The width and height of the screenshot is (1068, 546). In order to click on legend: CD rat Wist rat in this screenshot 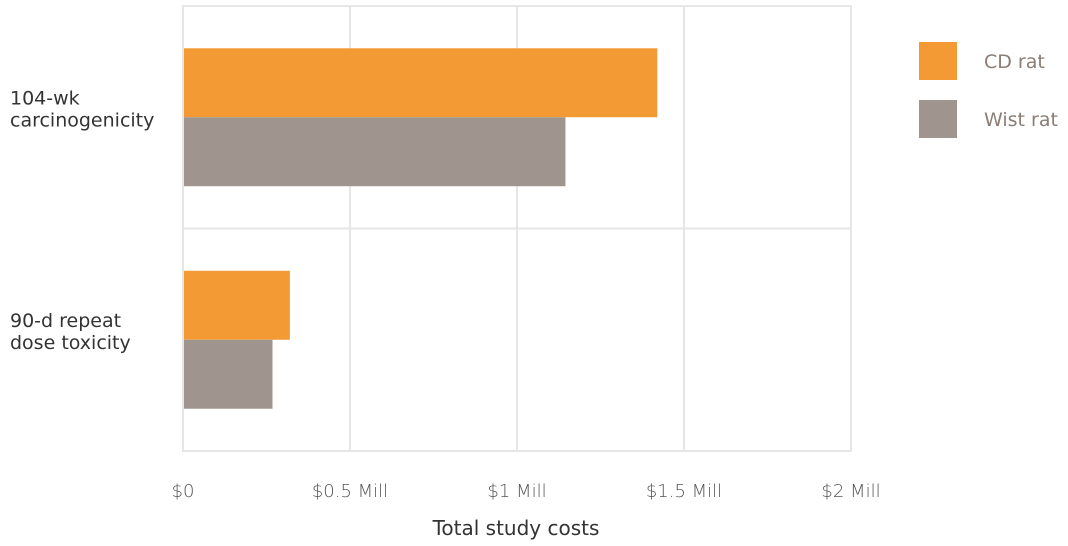, I will do `click(988, 90)`.